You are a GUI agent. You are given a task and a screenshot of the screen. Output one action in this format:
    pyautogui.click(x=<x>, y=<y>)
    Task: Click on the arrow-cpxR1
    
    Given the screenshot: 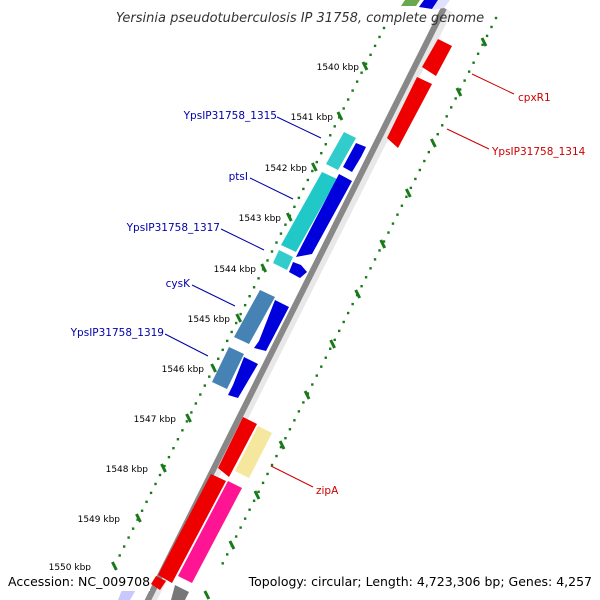 What is the action you would take?
    pyautogui.click(x=437, y=57)
    